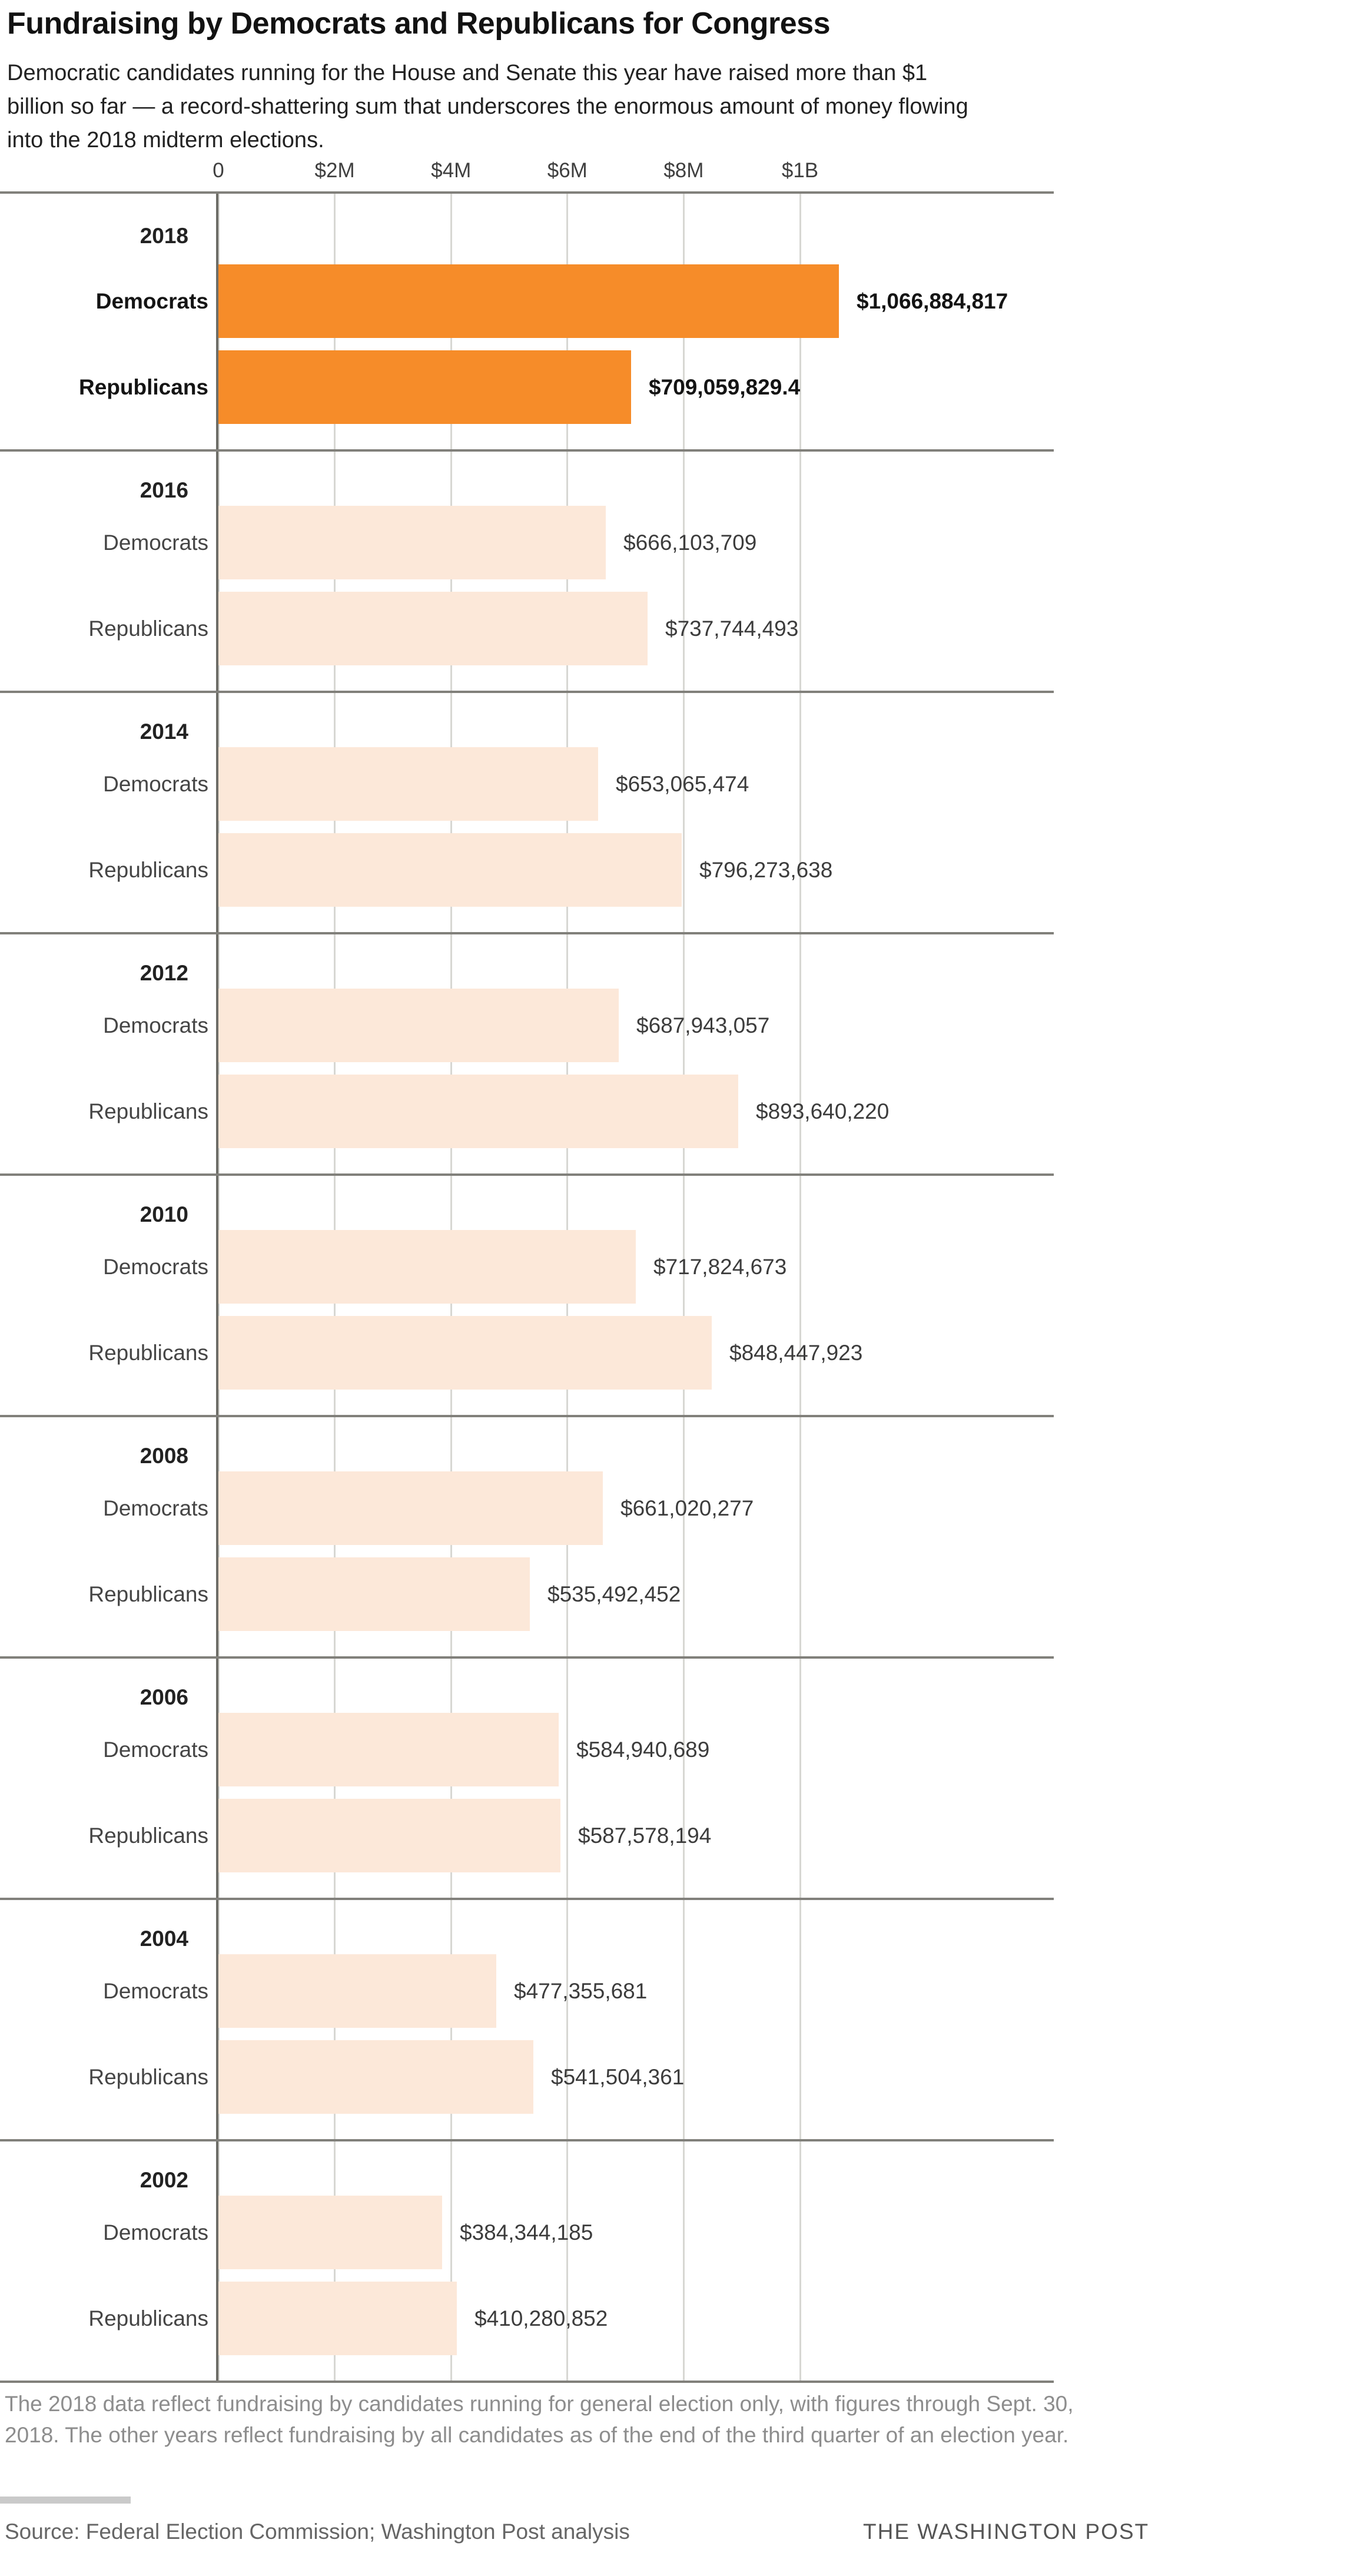 Image resolution: width=1354 pixels, height=2576 pixels. What do you see at coordinates (164, 732) in the screenshot?
I see `year-label: 2014` at bounding box center [164, 732].